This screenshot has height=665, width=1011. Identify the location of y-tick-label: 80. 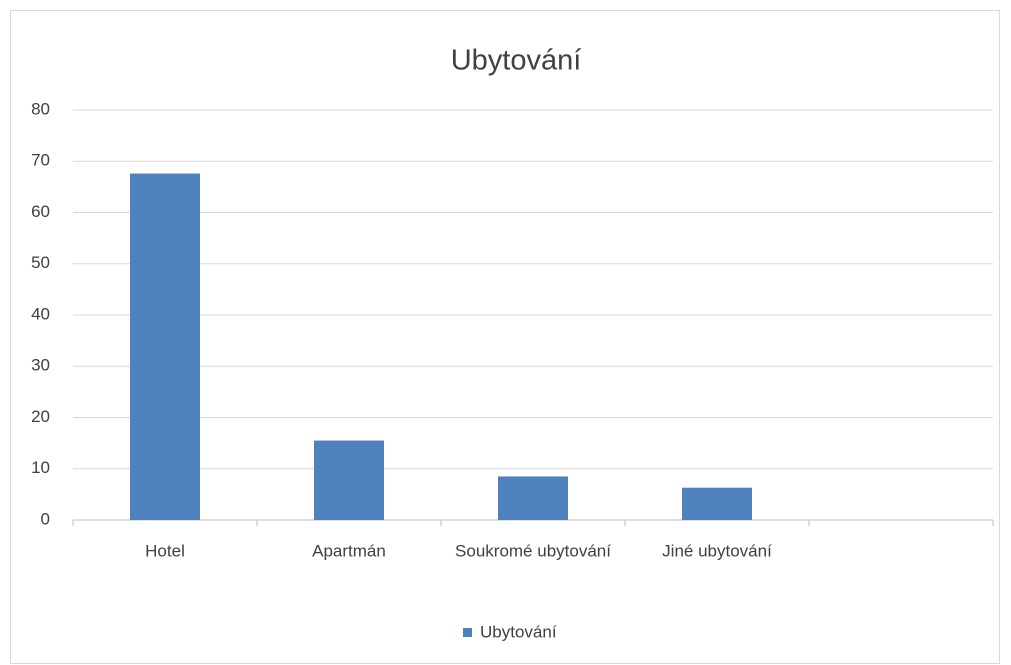
(40, 108).